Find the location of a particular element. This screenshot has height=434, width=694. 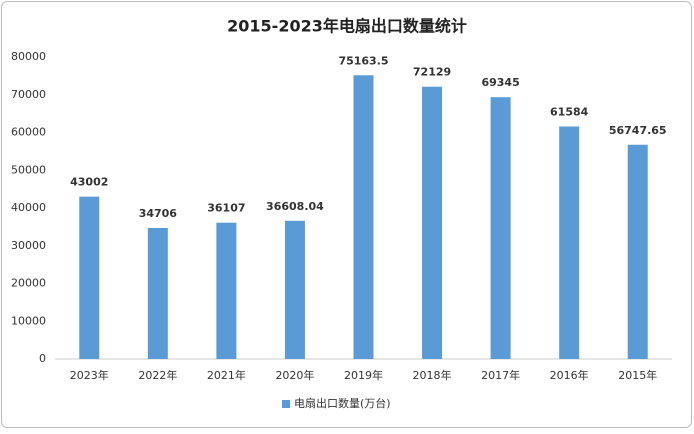

y-tick-label: 80000 is located at coordinates (28, 56).